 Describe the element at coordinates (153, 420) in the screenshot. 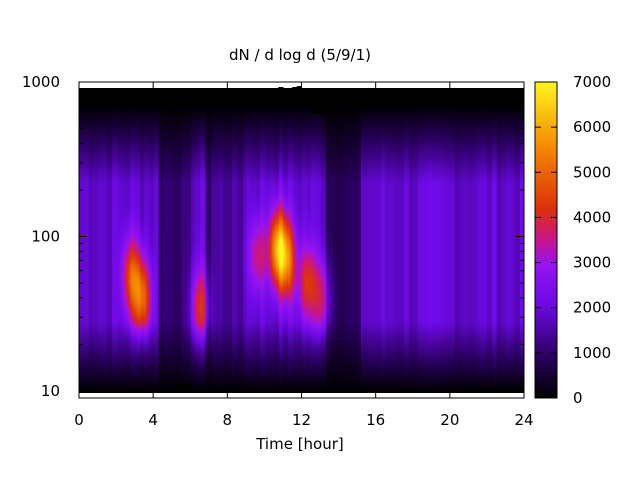

I see `x-tick-label: 4` at that location.